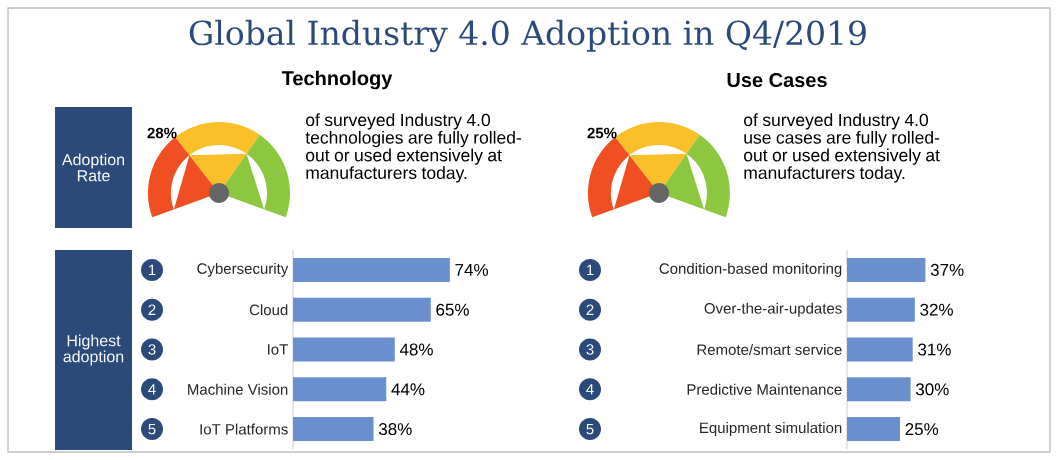 Image resolution: width=1057 pixels, height=460 pixels. I want to click on text: Global Industry 4.0 Adoption in Q4/2019, so click(527, 36).